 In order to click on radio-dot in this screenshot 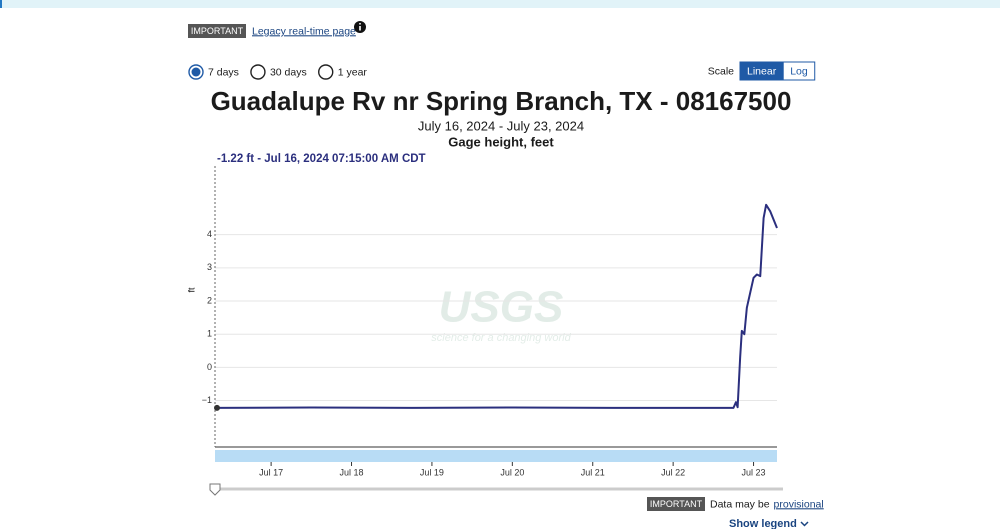, I will do `click(196, 72)`.